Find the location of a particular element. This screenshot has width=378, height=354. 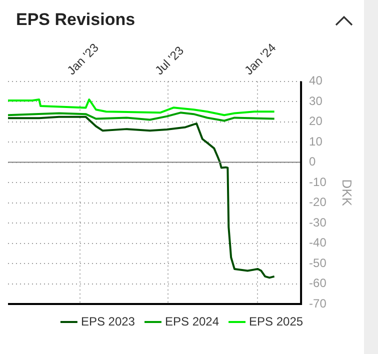

y-tick-label: -20 is located at coordinates (318, 202).